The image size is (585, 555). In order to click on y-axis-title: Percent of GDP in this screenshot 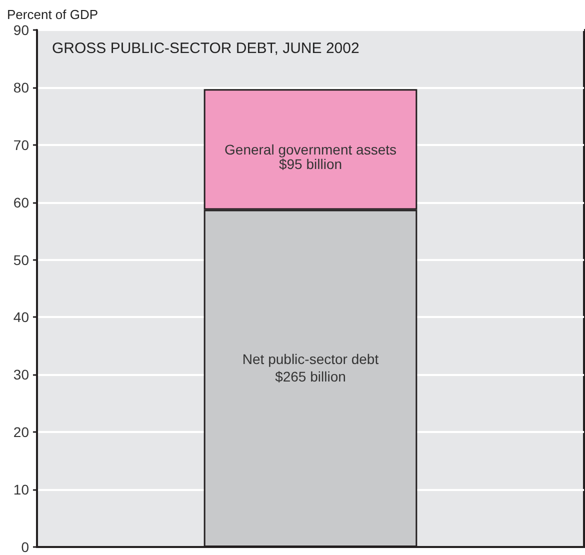, I will do `click(52, 14)`.